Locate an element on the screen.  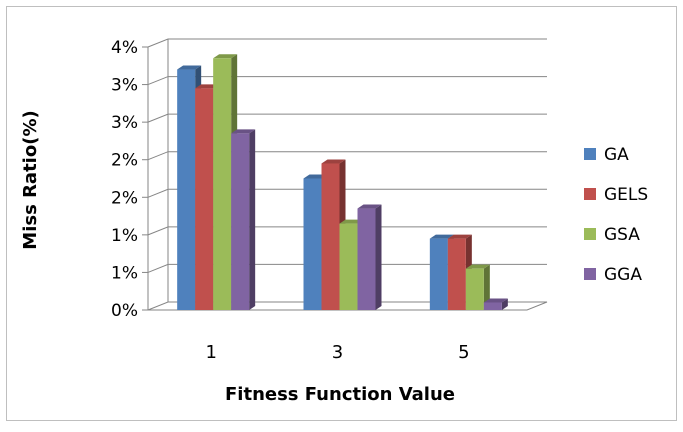
legend-label: GSA is located at coordinates (622, 235).